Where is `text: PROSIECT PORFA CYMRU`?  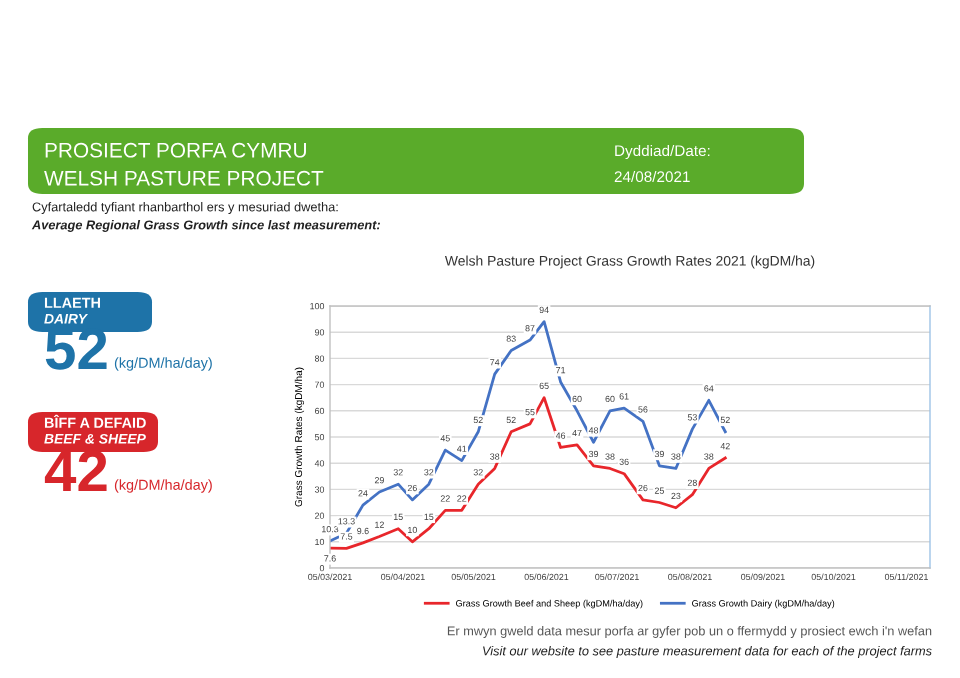
text: PROSIECT PORFA CYMRU is located at coordinates (175, 150).